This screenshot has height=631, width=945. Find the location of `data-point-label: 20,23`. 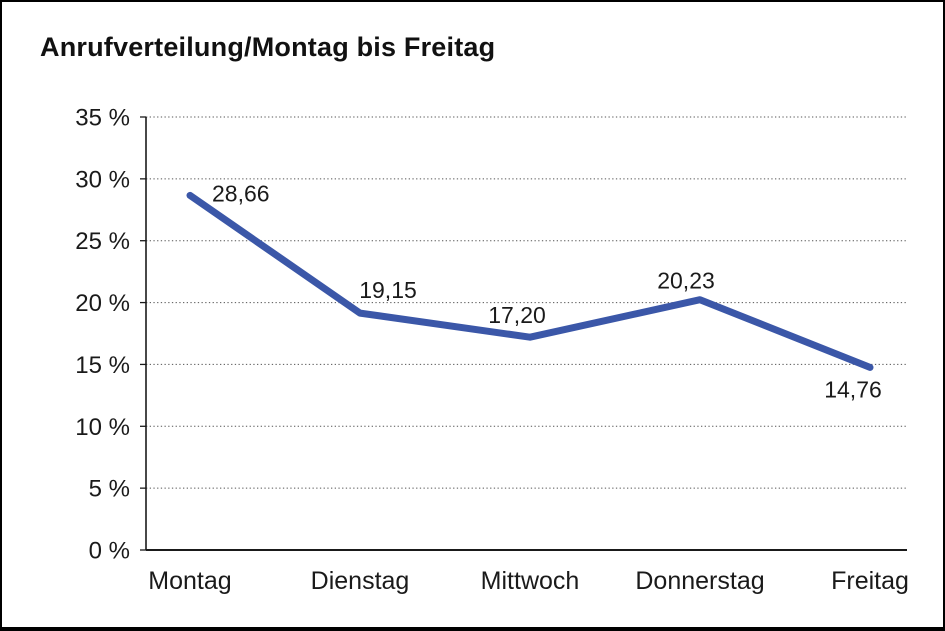

data-point-label: 20,23 is located at coordinates (686, 281).